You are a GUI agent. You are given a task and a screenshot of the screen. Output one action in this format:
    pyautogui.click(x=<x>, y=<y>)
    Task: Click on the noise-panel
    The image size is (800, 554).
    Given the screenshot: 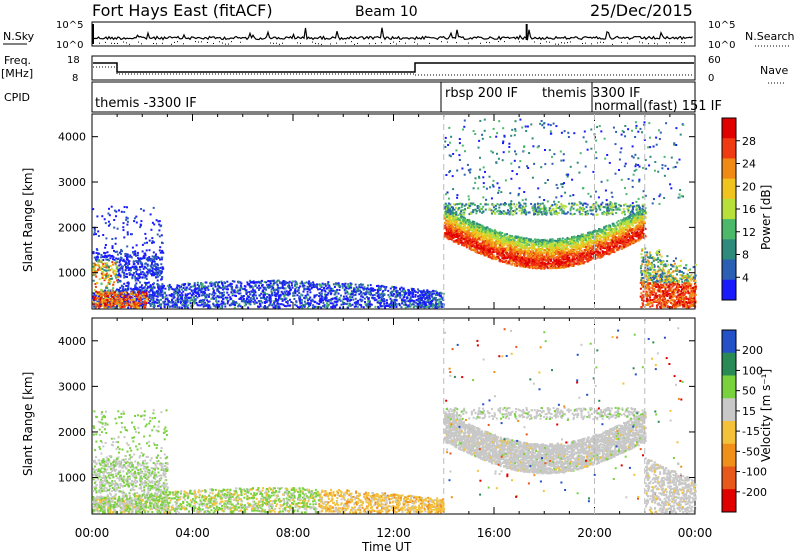 What is the action you would take?
    pyautogui.click(x=393, y=34)
    